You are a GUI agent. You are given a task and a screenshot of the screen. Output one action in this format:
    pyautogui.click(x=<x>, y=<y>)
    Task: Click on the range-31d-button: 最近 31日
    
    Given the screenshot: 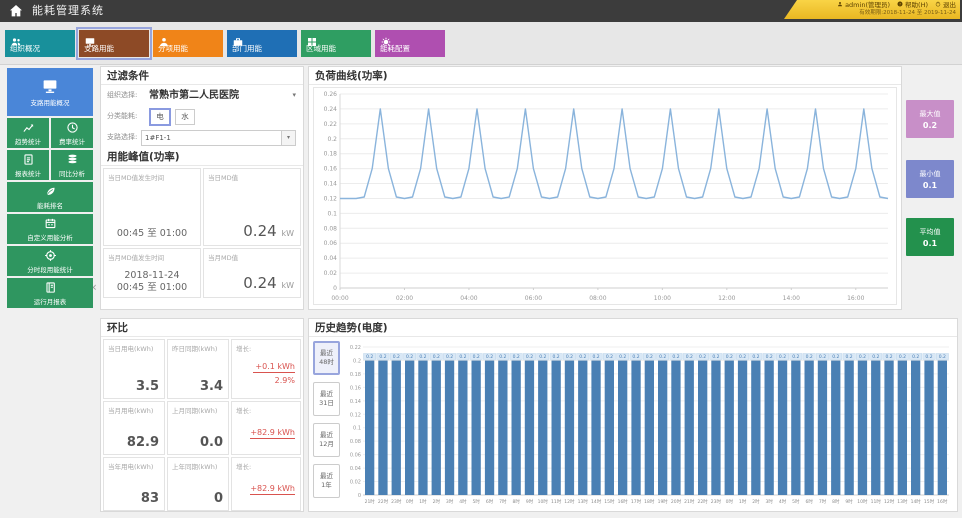 What is the action you would take?
    pyautogui.click(x=326, y=399)
    